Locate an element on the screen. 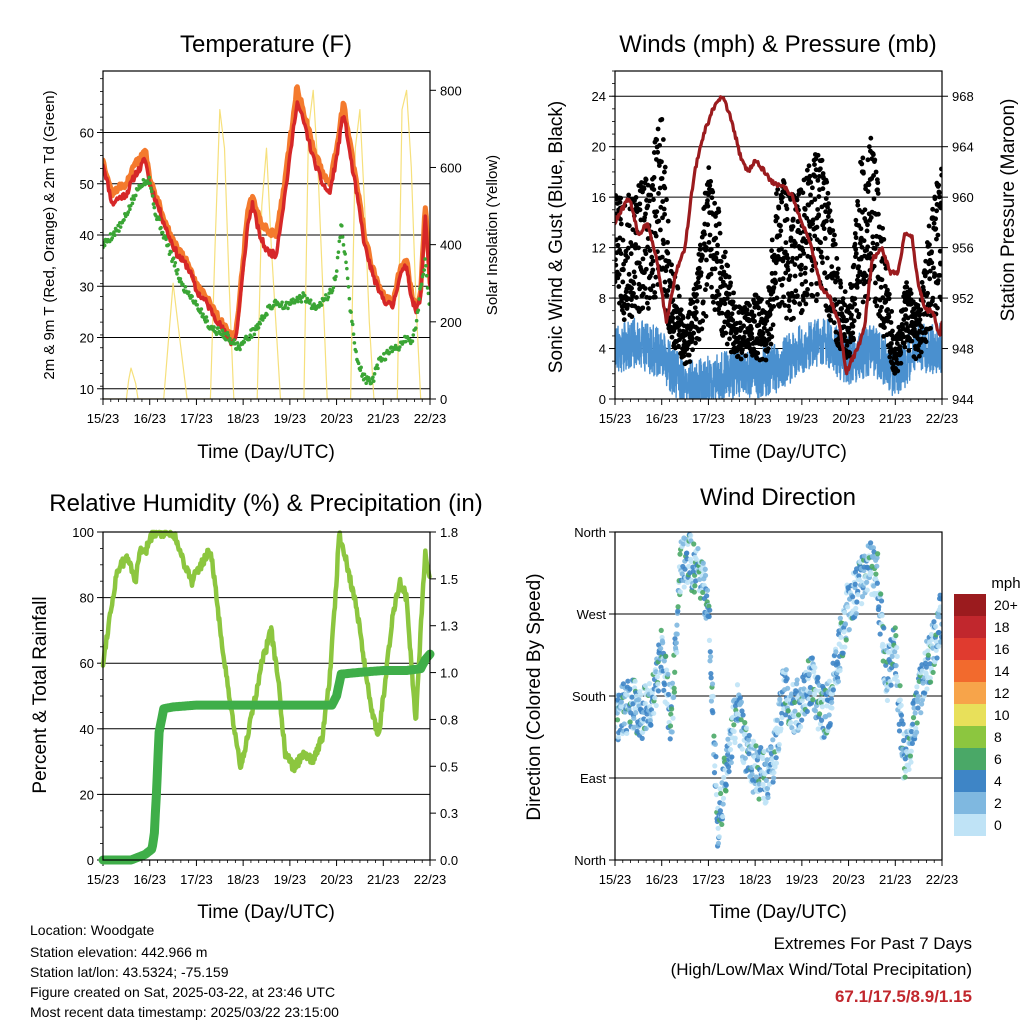 This screenshot has width=1024, height=1024. extremes-value: 67.1/17.5/8.9/1.15 is located at coordinates (903, 996).